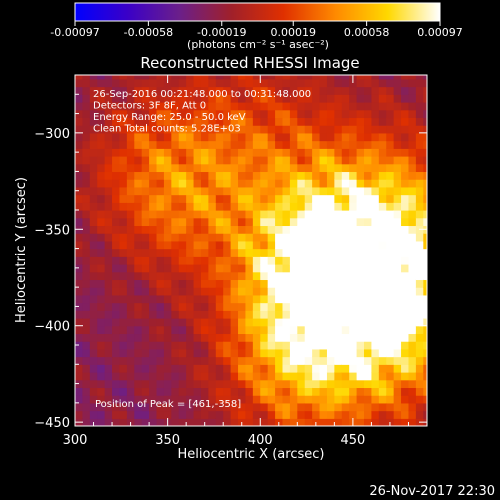  Describe the element at coordinates (221, 32) in the screenshot. I see `colorbar-tick-label: -0.00019` at that location.